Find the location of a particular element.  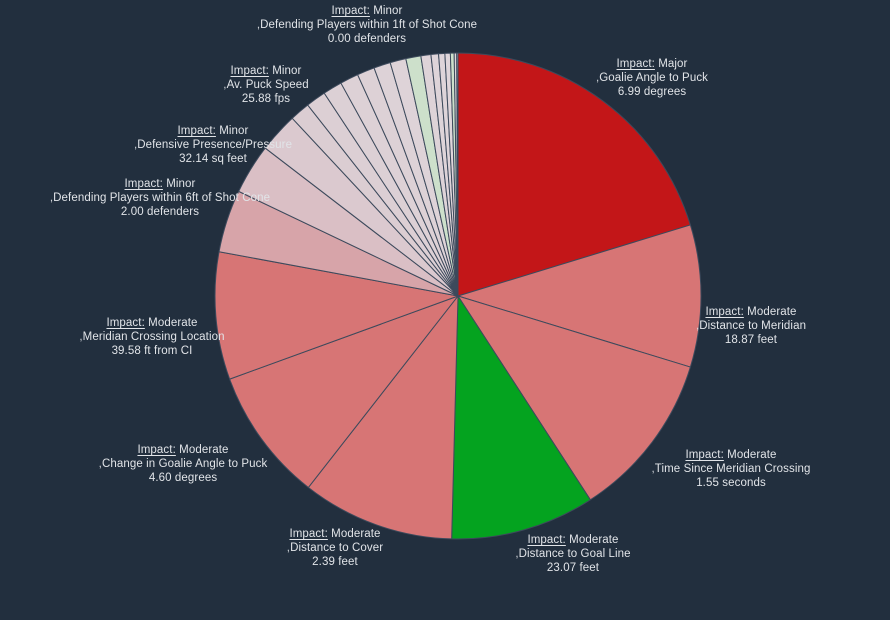

slice-name-line: ,Change in Goalie Angle to Puck is located at coordinates (183, 464).